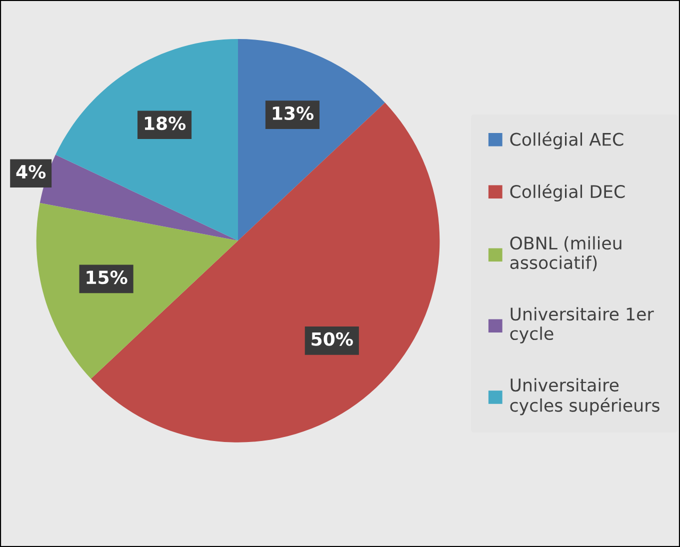 The height and width of the screenshot is (547, 680). I want to click on legend-label: Collégial AEC, so click(567, 141).